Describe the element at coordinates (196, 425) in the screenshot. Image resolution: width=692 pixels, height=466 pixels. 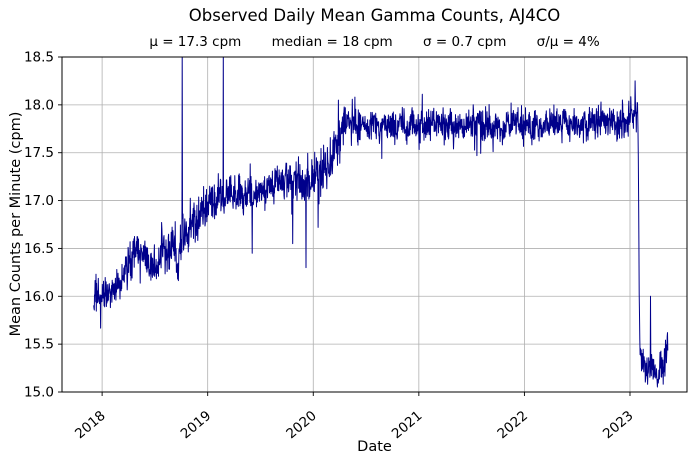
I see `x-tick-label: 2019` at that location.